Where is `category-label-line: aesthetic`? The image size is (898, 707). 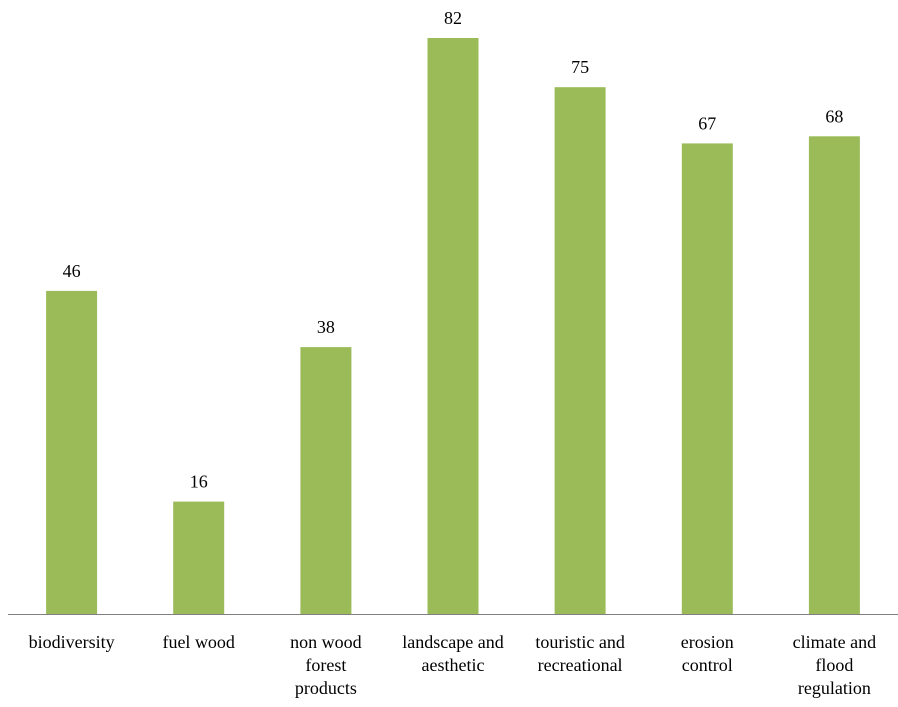 category-label-line: aesthetic is located at coordinates (453, 665).